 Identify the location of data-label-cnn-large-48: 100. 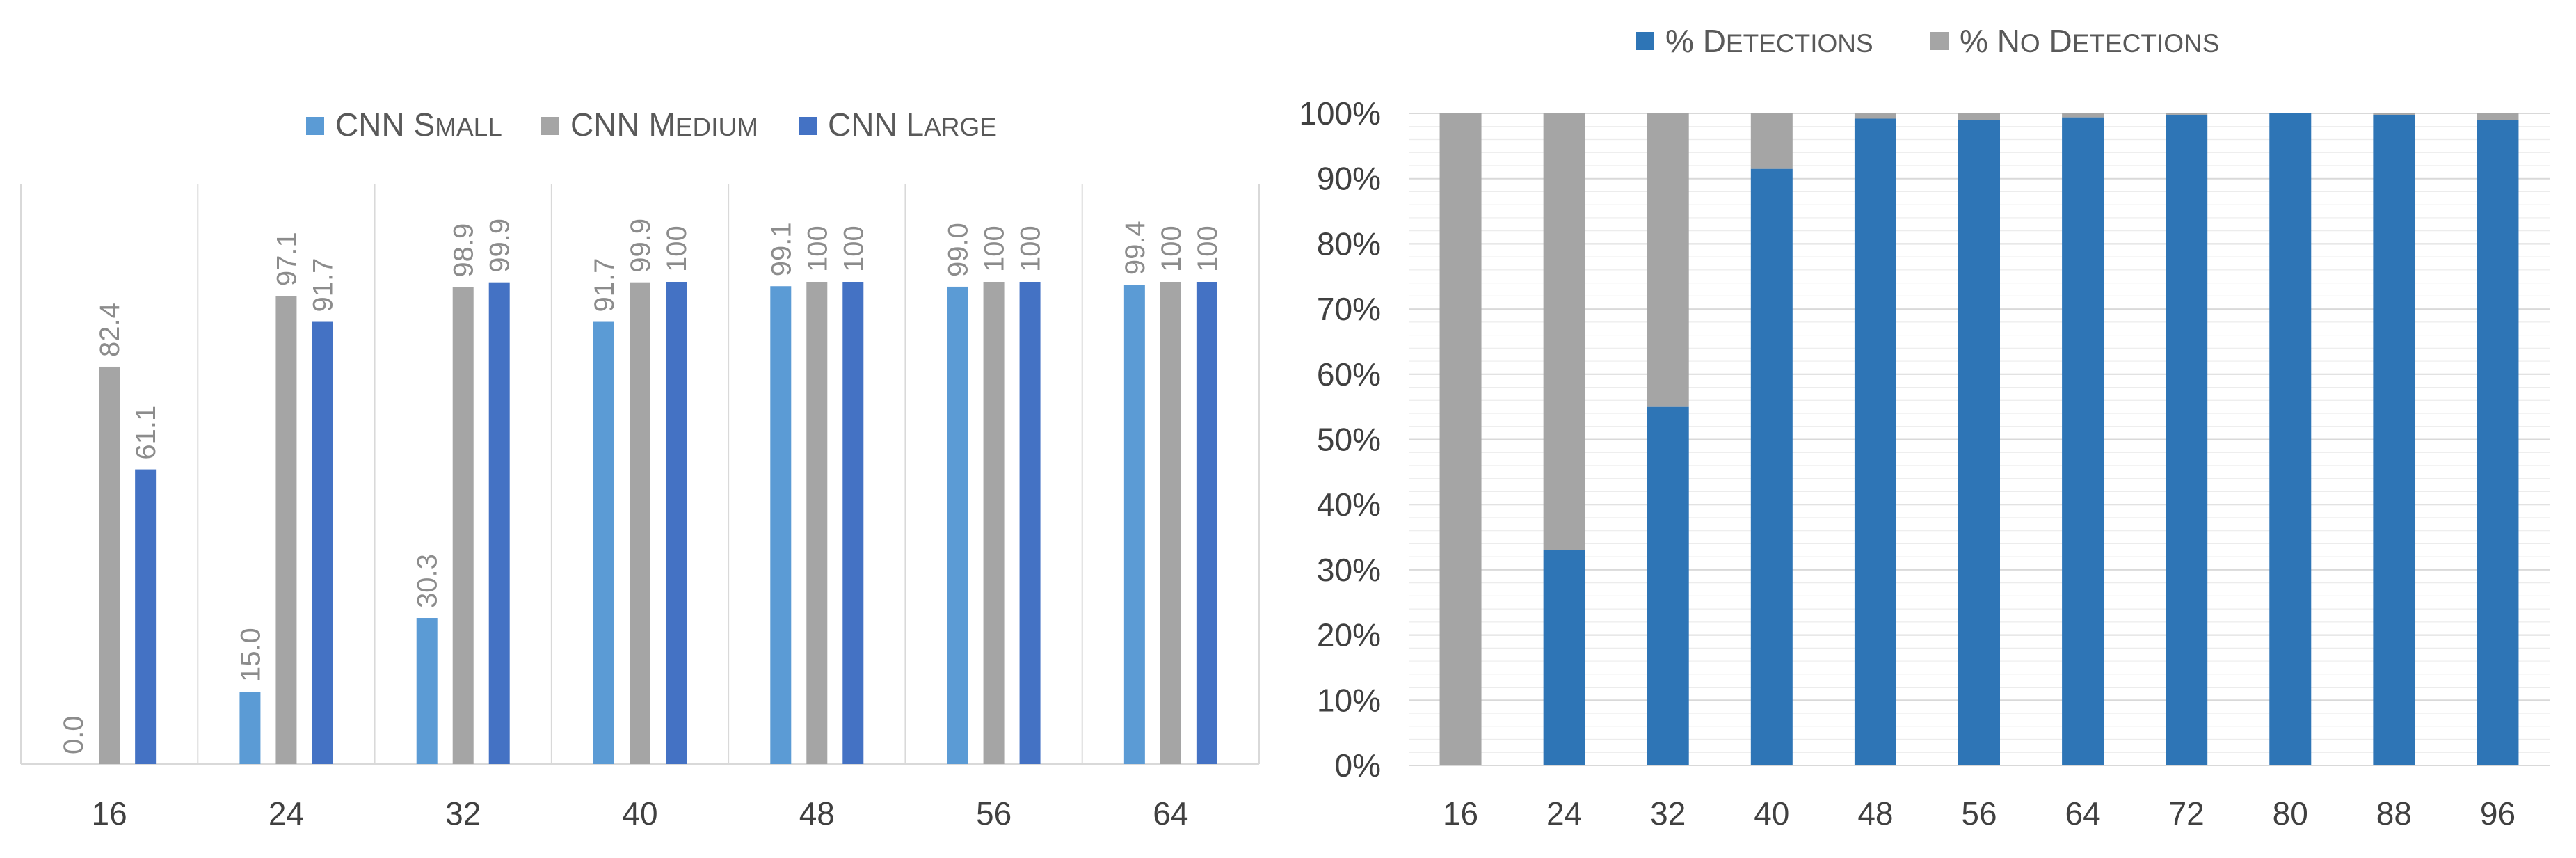
(853, 248).